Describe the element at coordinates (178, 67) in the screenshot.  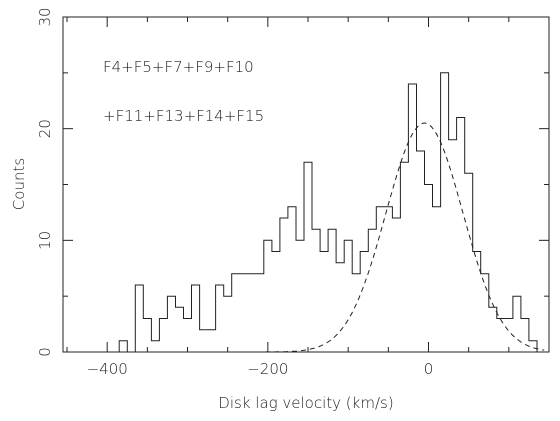
I see `annotation-line-1: F4+F5+F7+F9+F10` at that location.